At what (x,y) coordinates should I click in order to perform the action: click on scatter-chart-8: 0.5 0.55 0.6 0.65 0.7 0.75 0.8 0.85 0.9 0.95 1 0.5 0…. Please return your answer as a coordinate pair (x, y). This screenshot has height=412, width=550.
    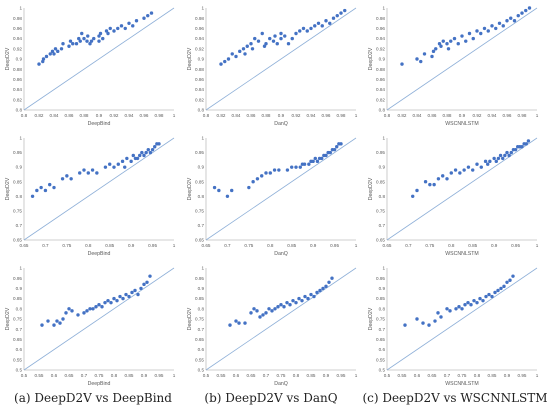
    Looking at the image, I should click on (274, 326).